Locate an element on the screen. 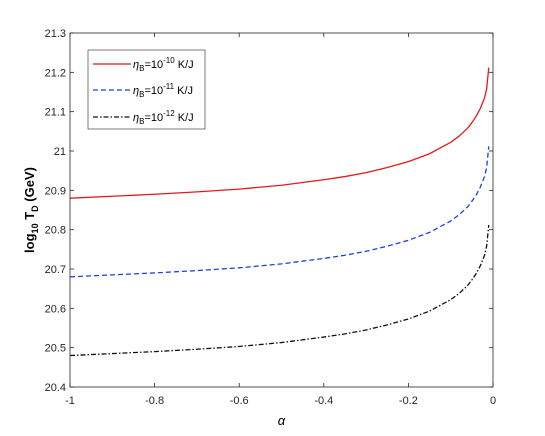 Image resolution: width=545 pixels, height=436 pixels. legend-entry-1: ηB=10-10 K/J is located at coordinates (143, 64).